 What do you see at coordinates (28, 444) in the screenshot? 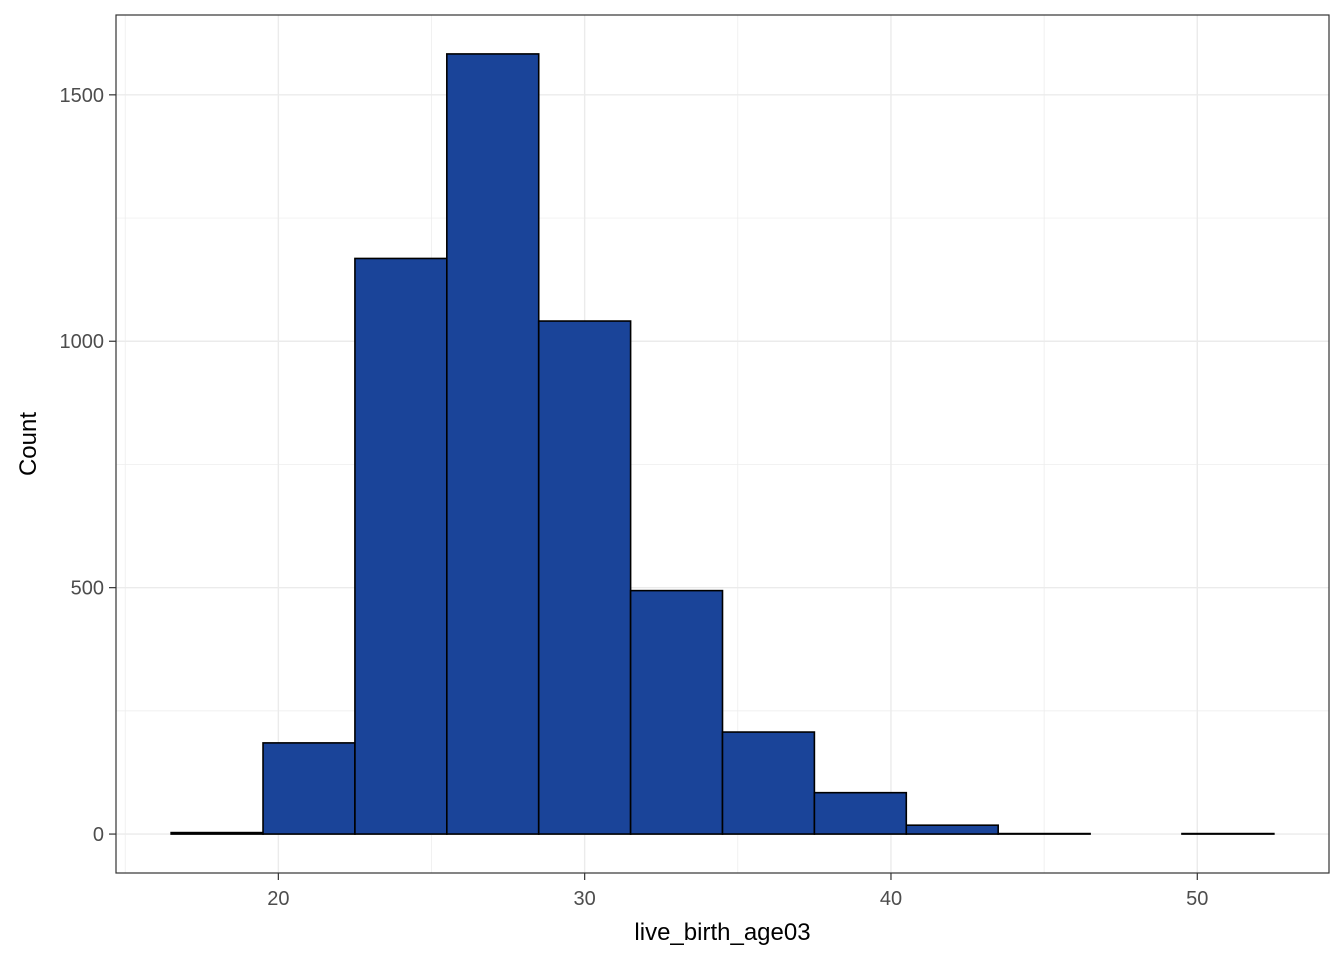
I see `y-axis-title: Count` at bounding box center [28, 444].